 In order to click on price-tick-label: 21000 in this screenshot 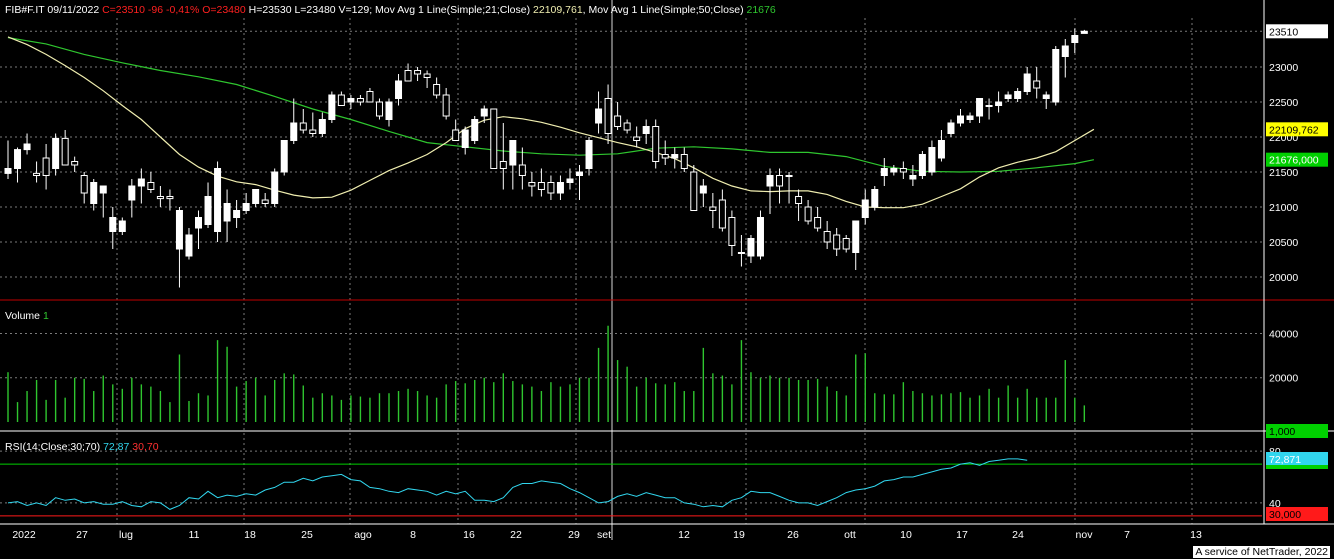, I will do `click(1283, 208)`.